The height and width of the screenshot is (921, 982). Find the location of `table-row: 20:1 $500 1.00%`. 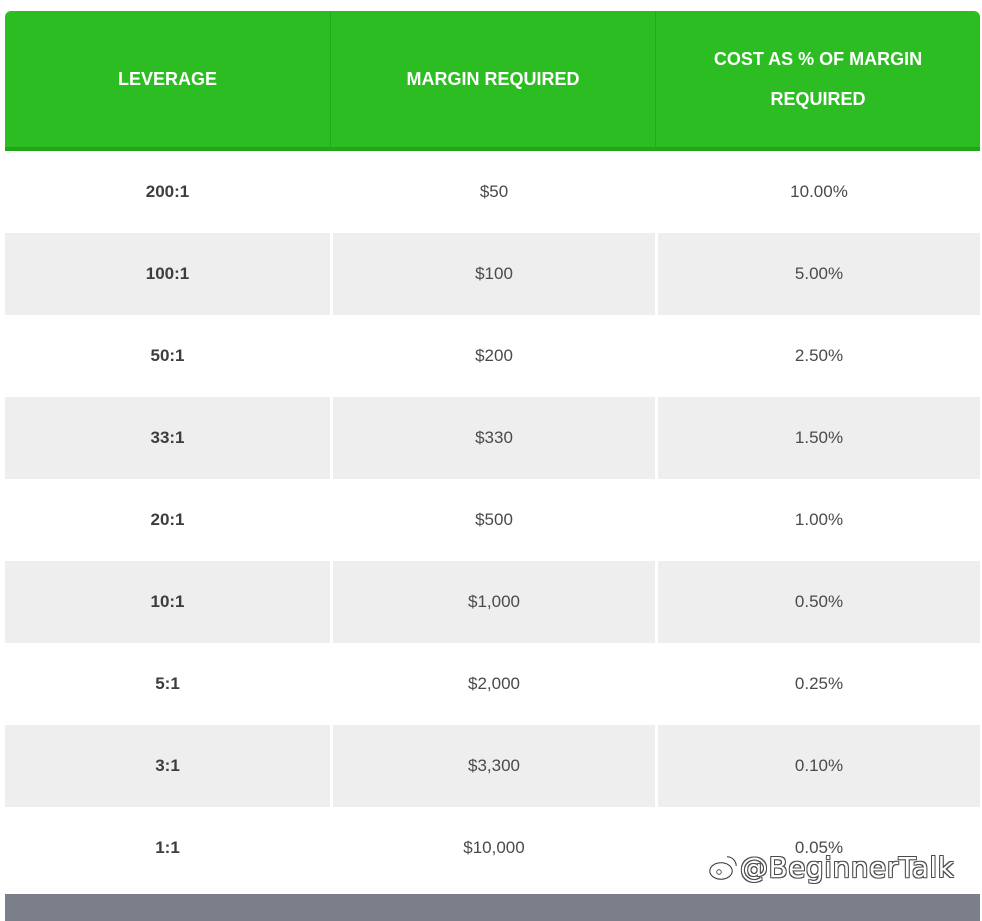

table-row: 20:1 $500 1.00% is located at coordinates (492, 520).